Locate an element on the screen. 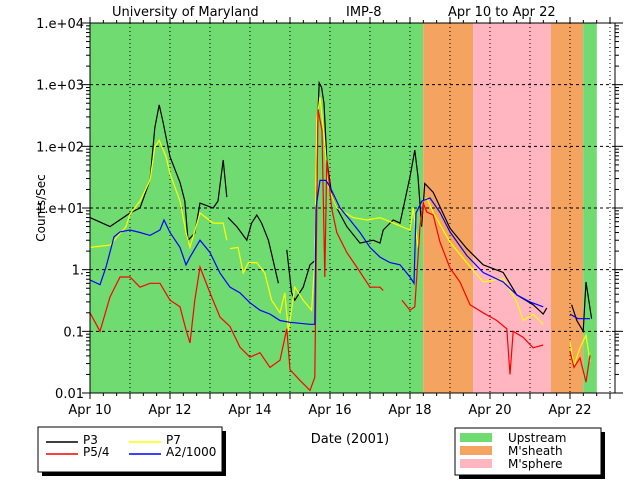 This screenshot has width=640, height=484. legend-label: Upstream is located at coordinates (537, 438).